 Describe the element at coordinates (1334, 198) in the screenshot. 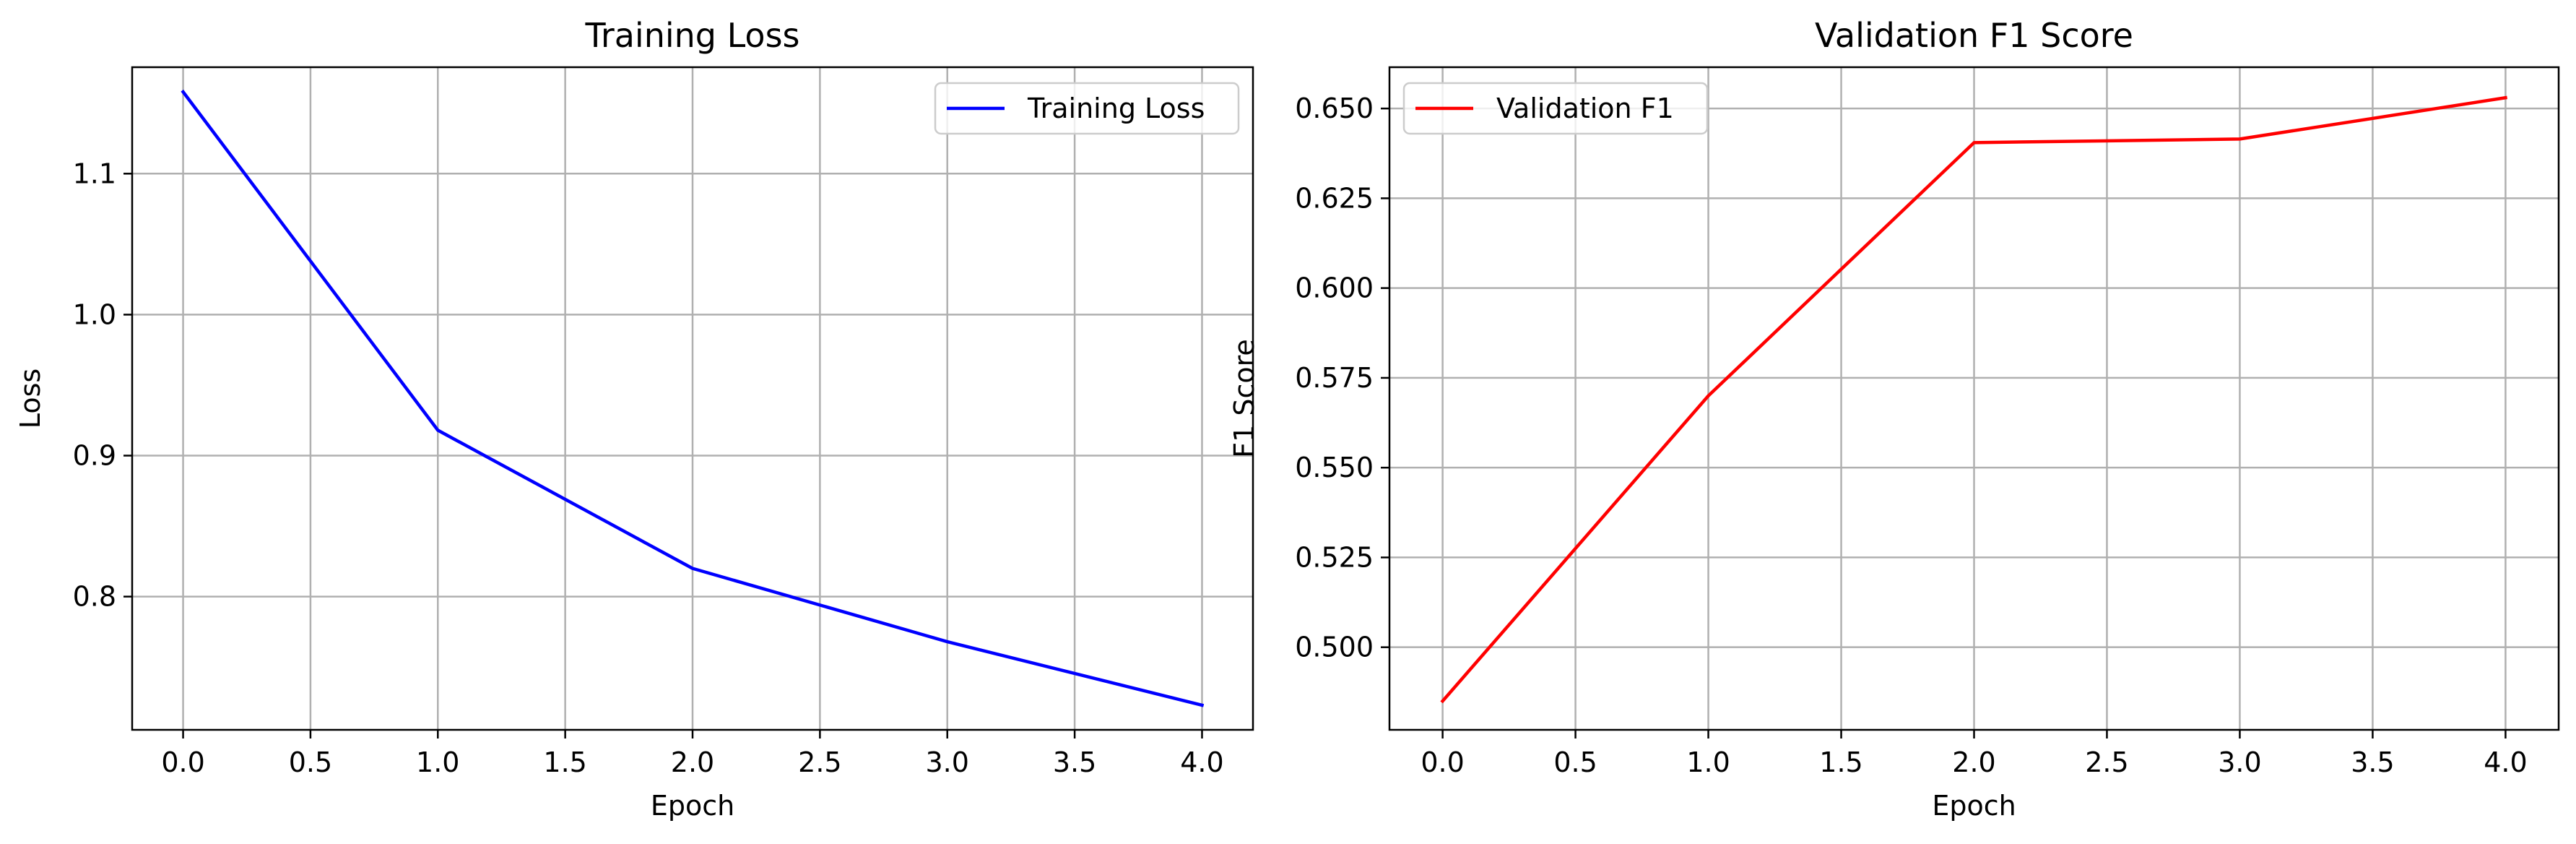

I see `y-tick-label: 0.625` at that location.